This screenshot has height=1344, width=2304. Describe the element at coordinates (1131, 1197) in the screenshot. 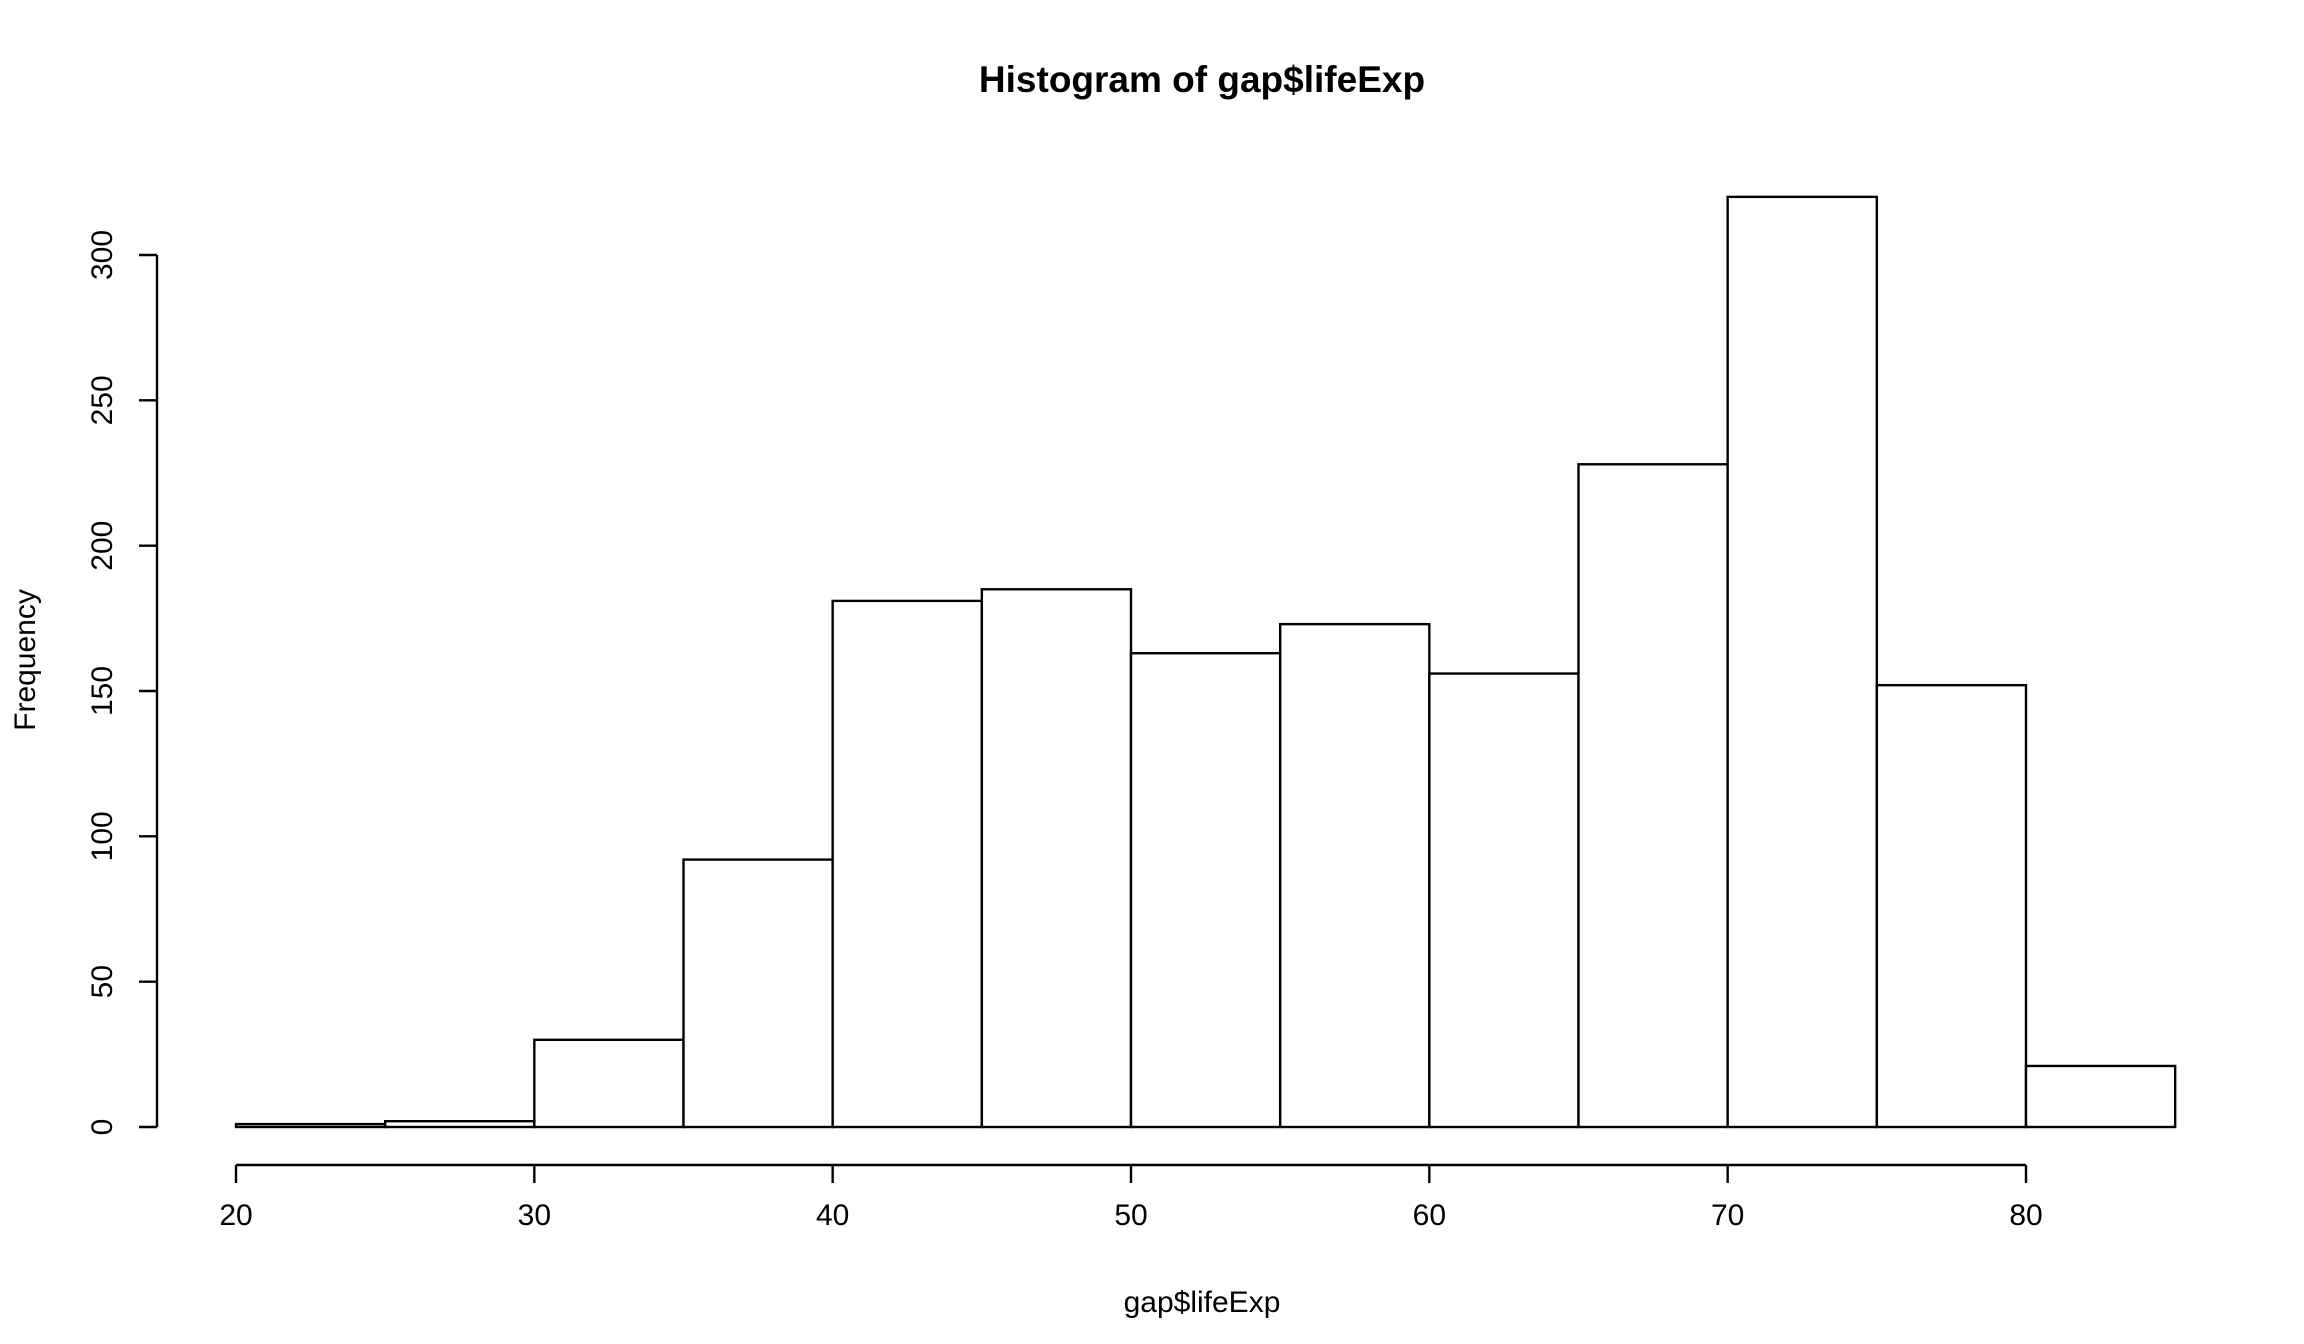

I see `x-axis: 20 30 40 50 60 70 80` at that location.